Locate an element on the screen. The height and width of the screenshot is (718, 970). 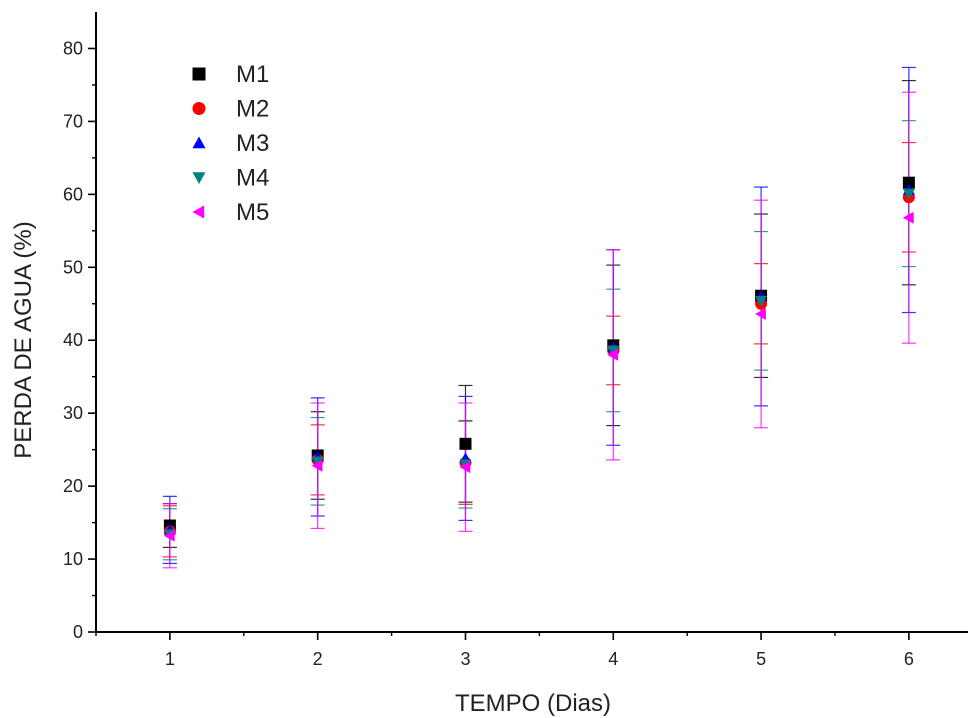
legend-marker-m3 is located at coordinates (199, 142).